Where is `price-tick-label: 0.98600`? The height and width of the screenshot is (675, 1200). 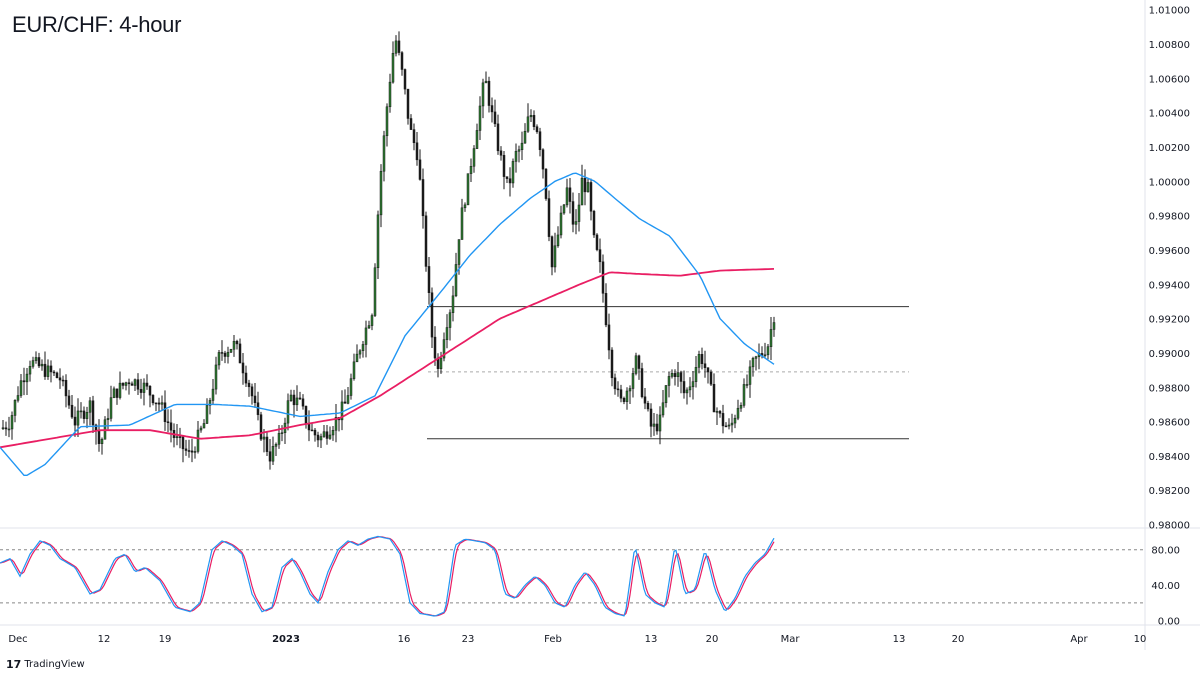
price-tick-label: 0.98600 is located at coordinates (1169, 423).